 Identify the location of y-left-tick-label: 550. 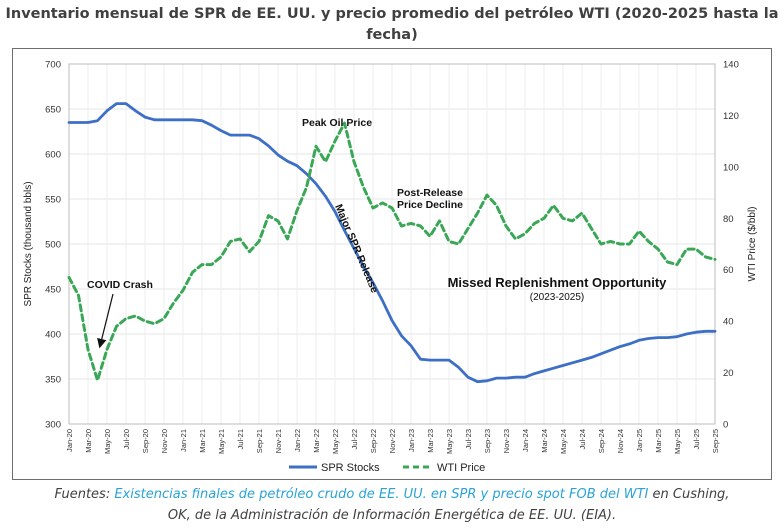
(53, 200).